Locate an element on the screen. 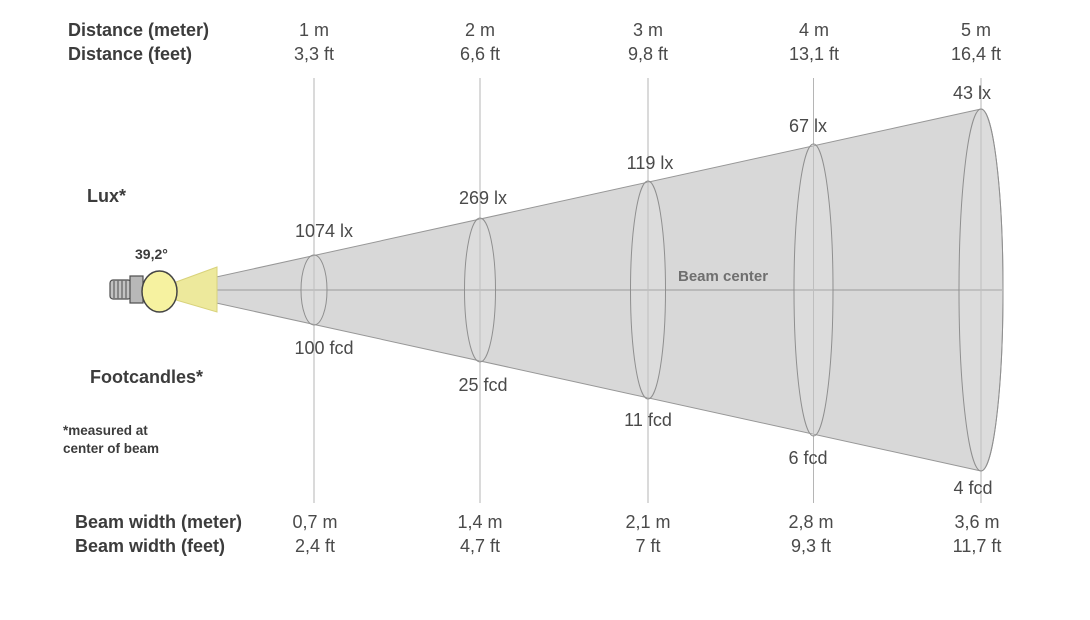 This screenshot has height=620, width=1090. distance-m-1: 1 m is located at coordinates (313, 30).